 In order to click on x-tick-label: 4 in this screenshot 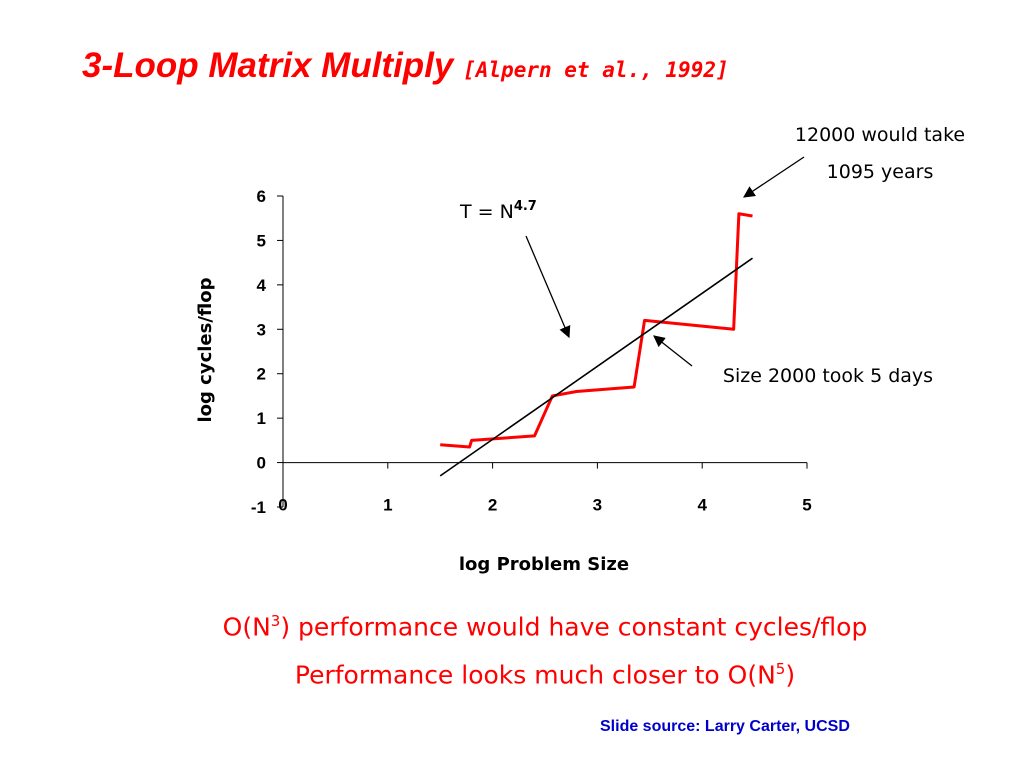, I will do `click(702, 505)`.